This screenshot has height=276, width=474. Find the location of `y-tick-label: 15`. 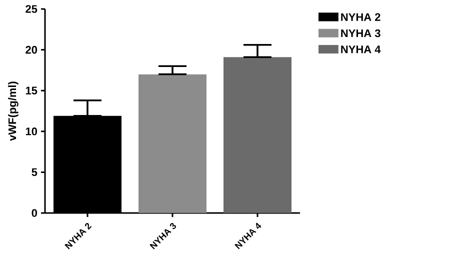

y-tick-label: 15 is located at coordinates (32, 90).